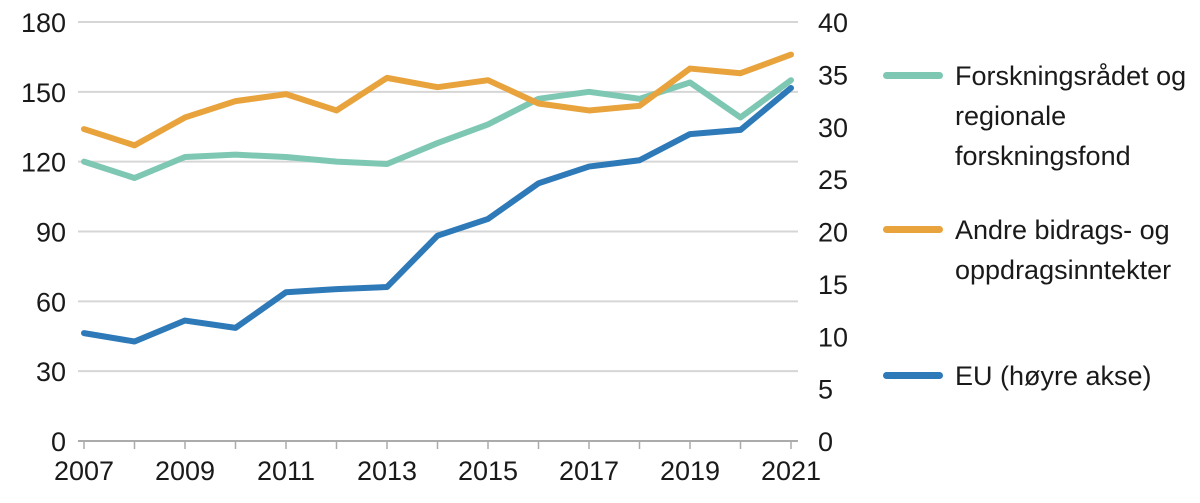  I want to click on right-axis-tick-label: 15, so click(833, 285).